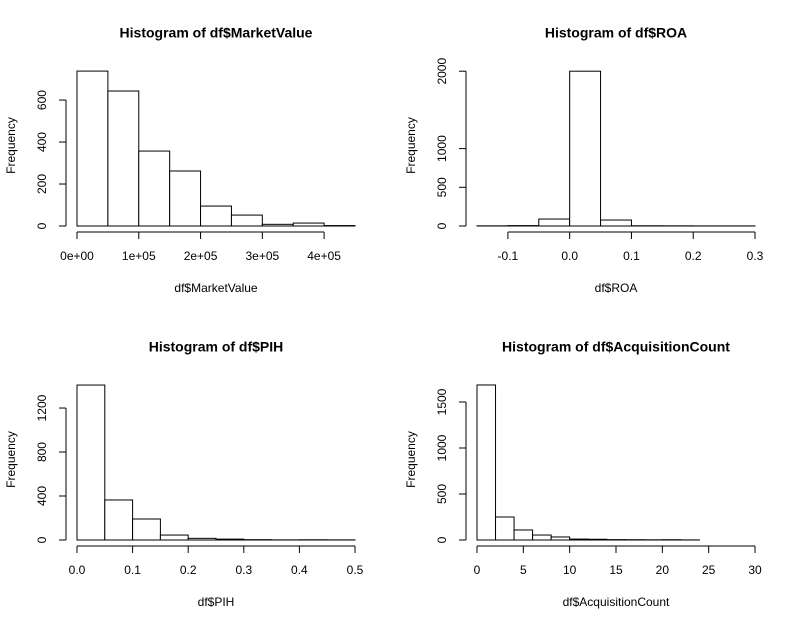 The width and height of the screenshot is (800, 628). What do you see at coordinates (262, 256) in the screenshot?
I see `x-tick-label: 3e+05` at bounding box center [262, 256].